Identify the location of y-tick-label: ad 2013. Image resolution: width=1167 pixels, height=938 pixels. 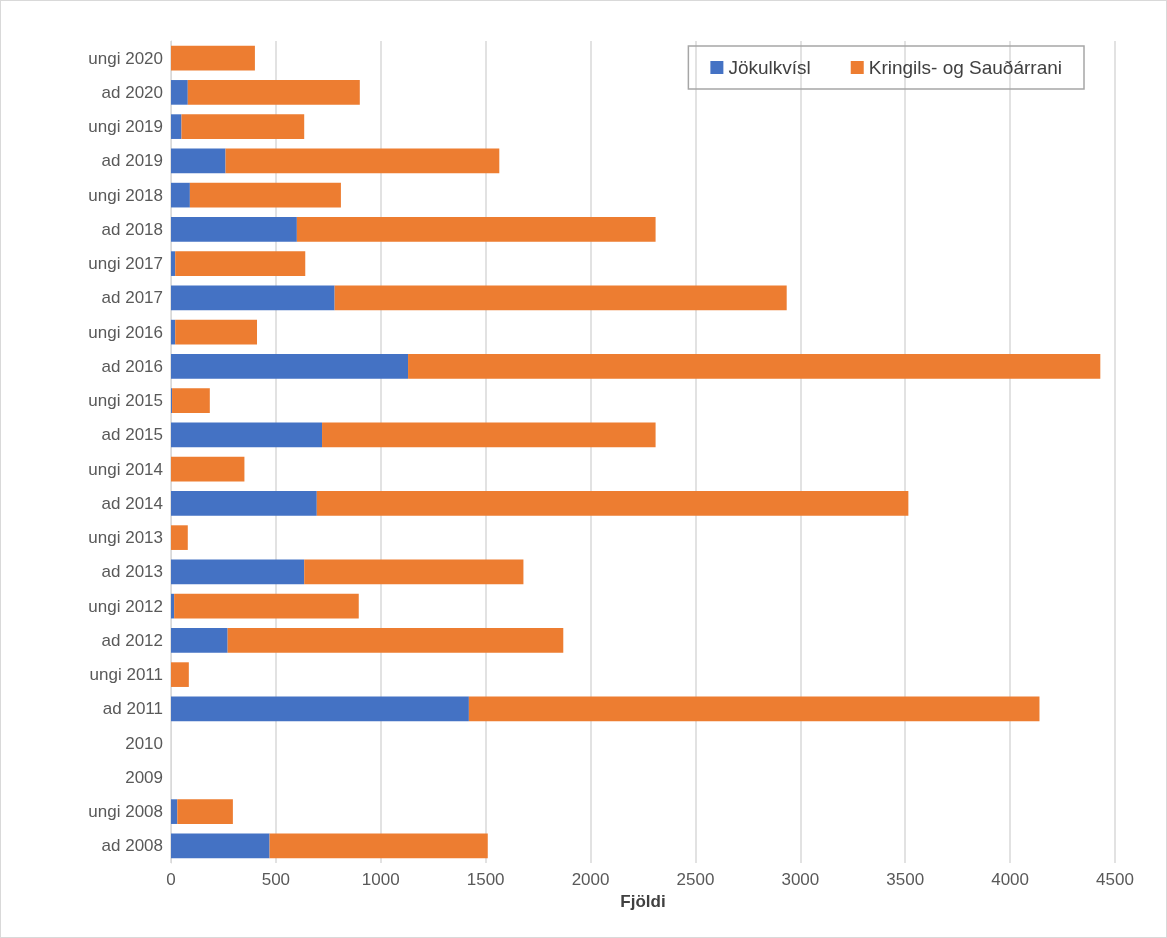
(132, 572).